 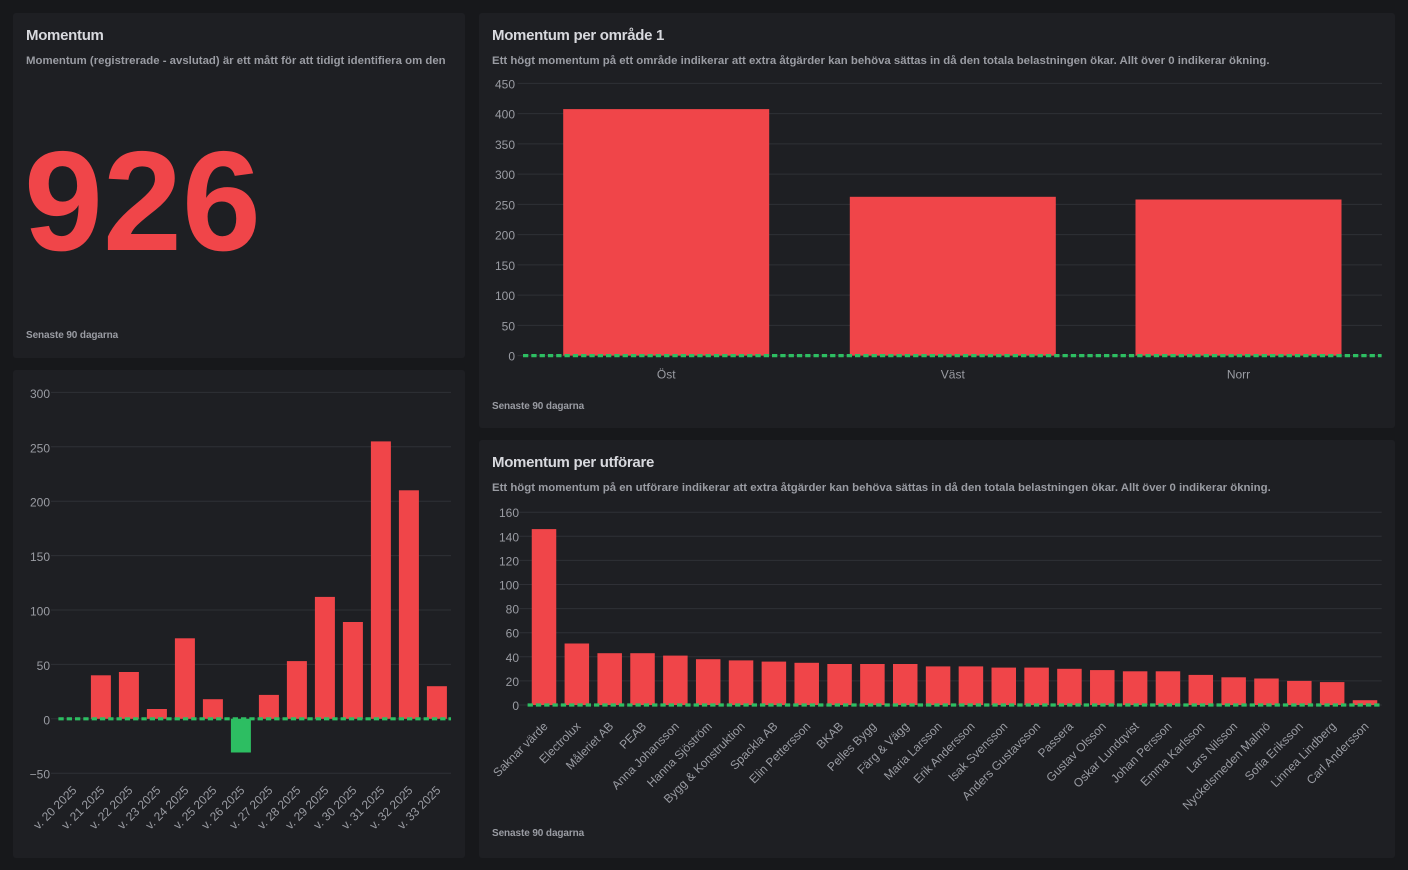 I want to click on svg-text: −50, so click(x=40, y=775).